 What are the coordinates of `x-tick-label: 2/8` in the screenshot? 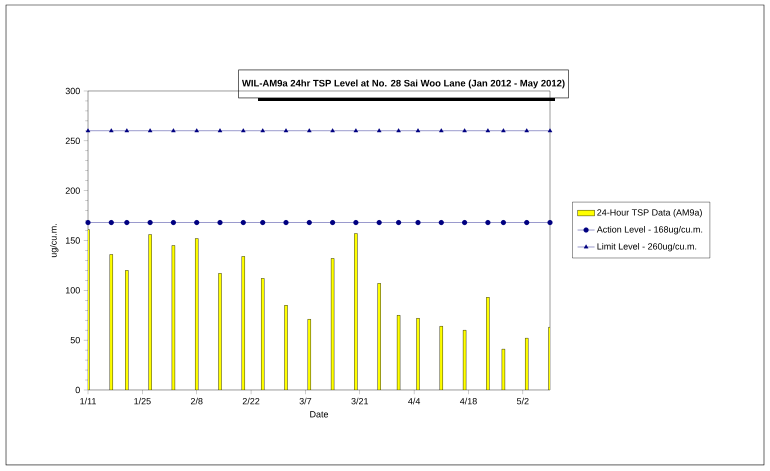 It's located at (196, 401).